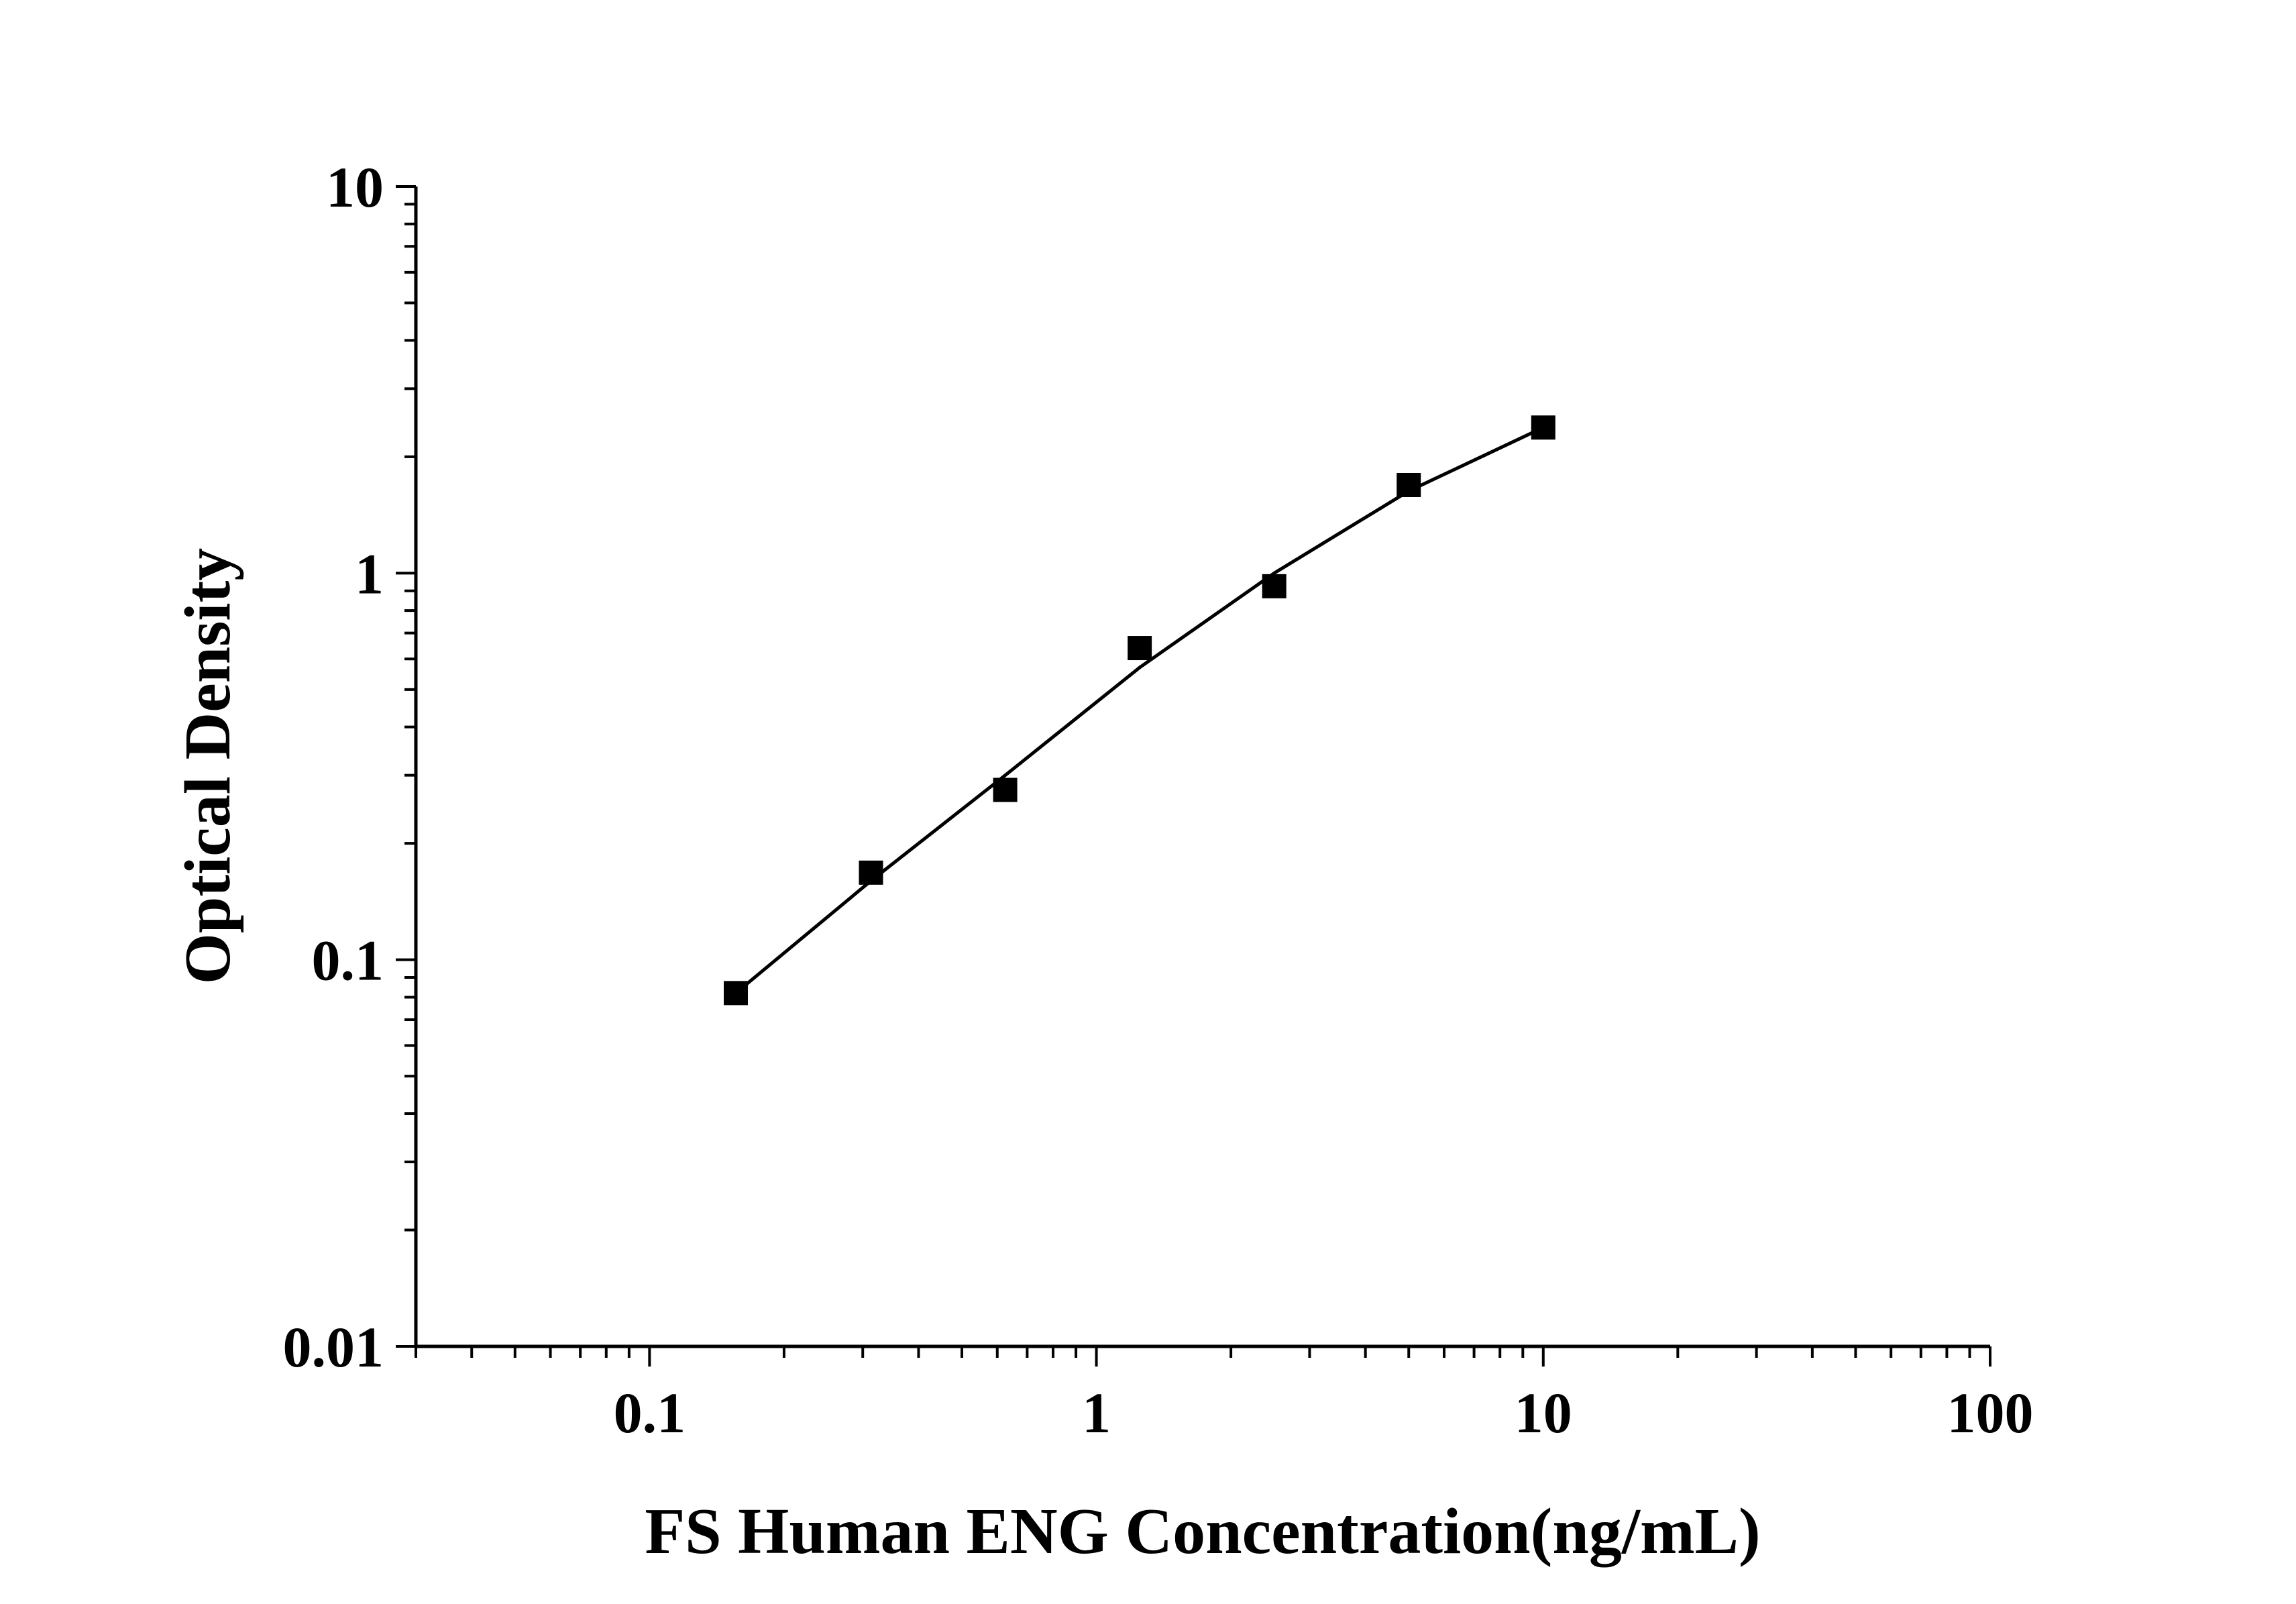 This screenshot has width=2296, height=1604. Describe the element at coordinates (355, 187) in the screenshot. I see `y-tick-label: 10` at that location.